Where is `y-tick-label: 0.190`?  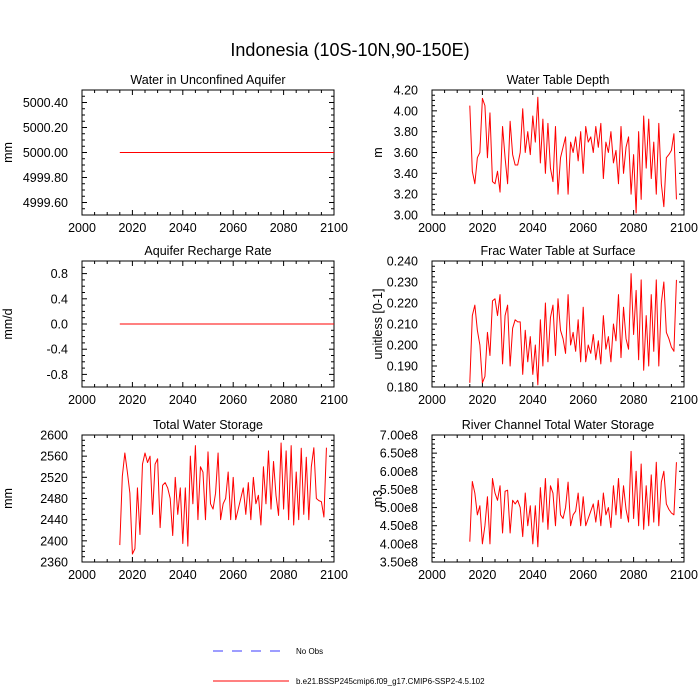
y-tick-label: 0.190 is located at coordinates (402, 367).